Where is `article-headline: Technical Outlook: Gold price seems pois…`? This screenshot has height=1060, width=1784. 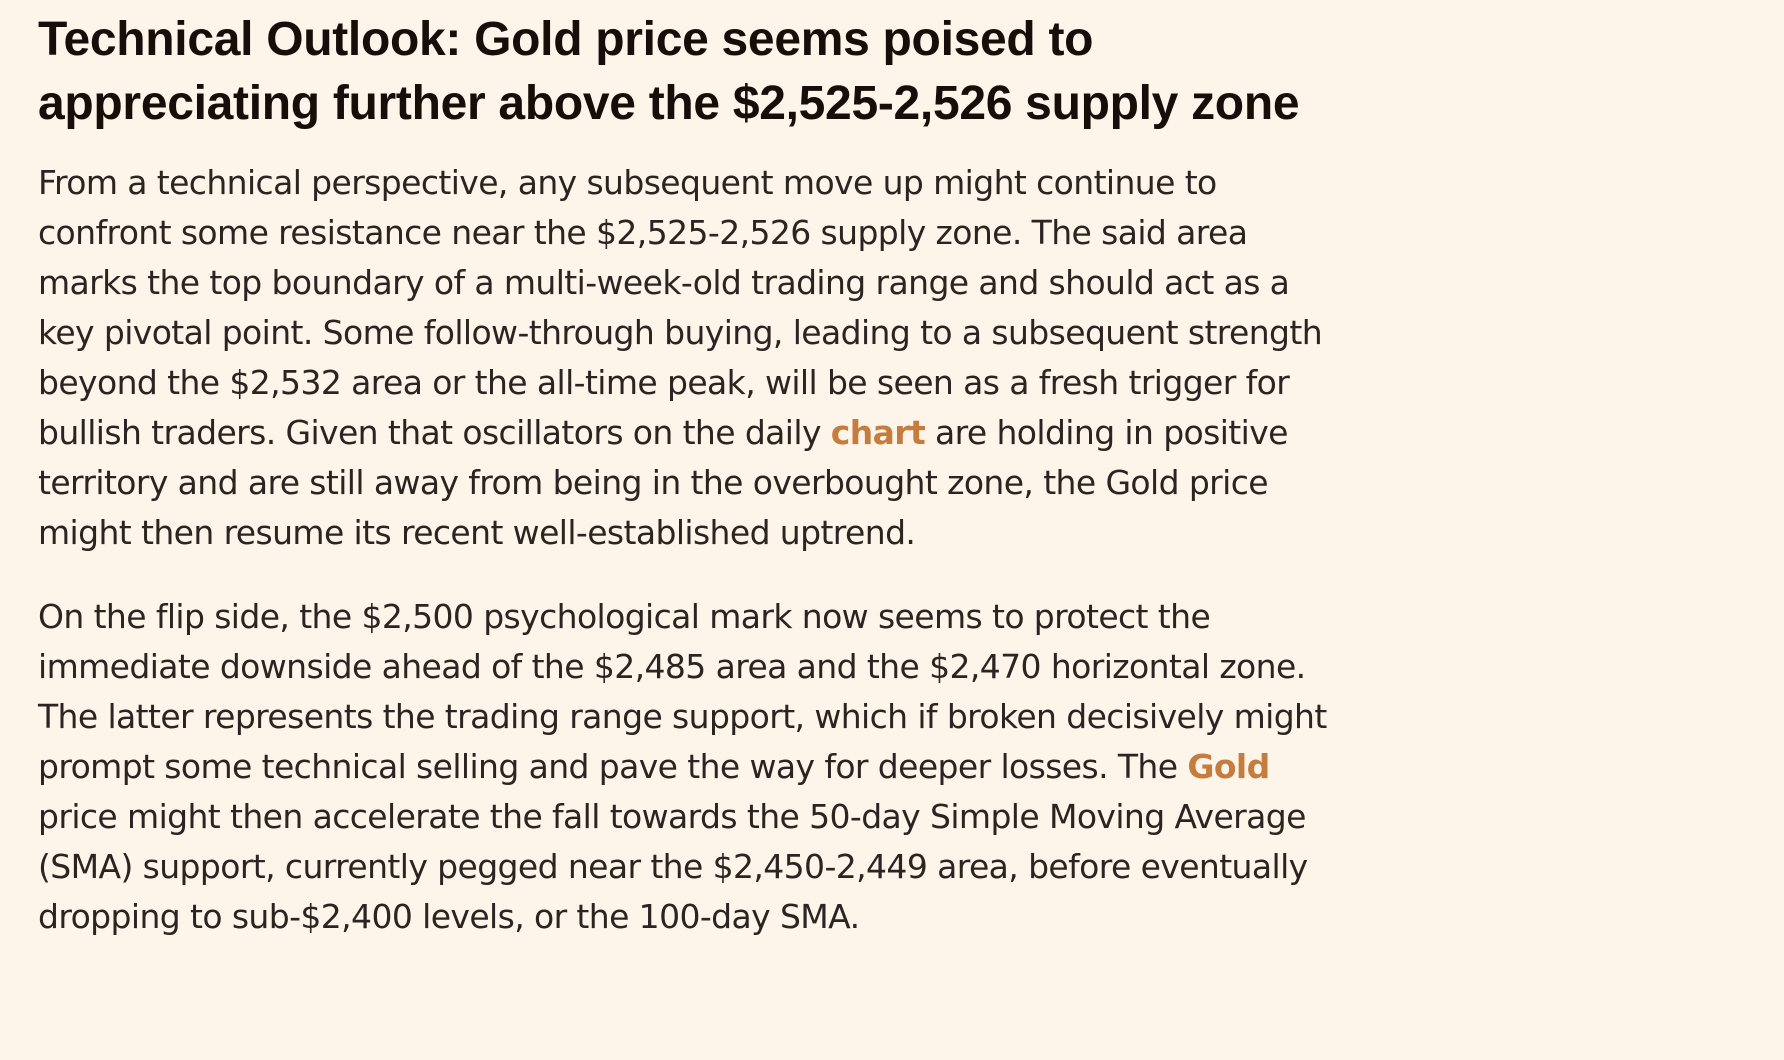
article-headline: Technical Outlook: Gold price seems pois… is located at coordinates (669, 71).